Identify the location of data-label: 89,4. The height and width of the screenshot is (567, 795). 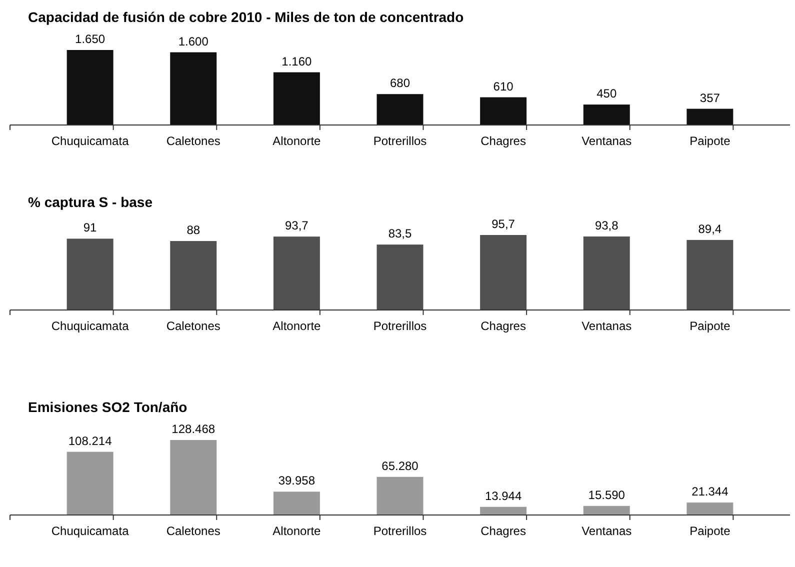
(710, 229).